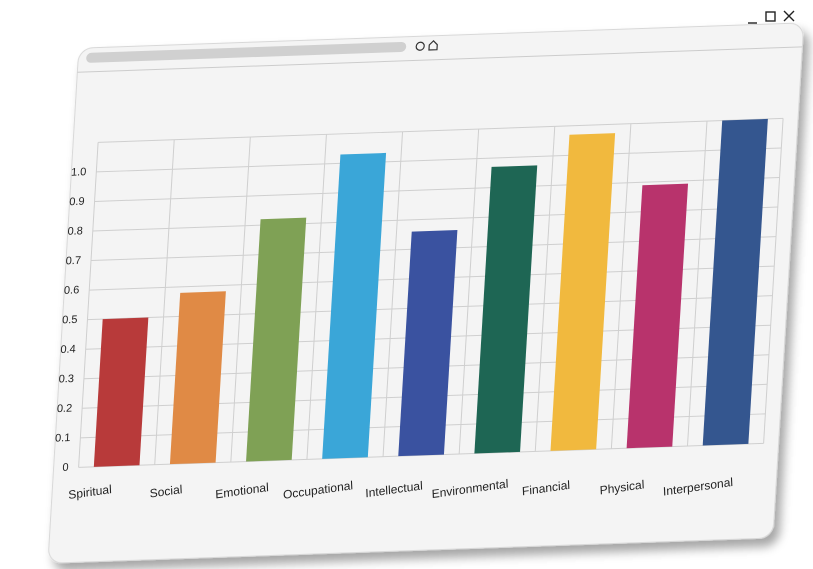 The image size is (813, 569). What do you see at coordinates (65, 468) in the screenshot?
I see `y-tick-label: 0` at bounding box center [65, 468].